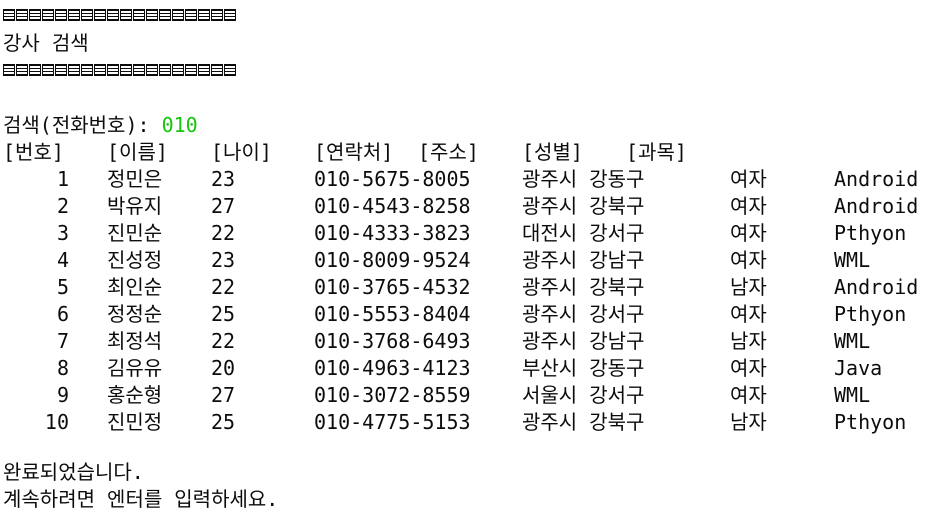 The height and width of the screenshot is (519, 936). I want to click on row-name: 박유지, so click(135, 206).